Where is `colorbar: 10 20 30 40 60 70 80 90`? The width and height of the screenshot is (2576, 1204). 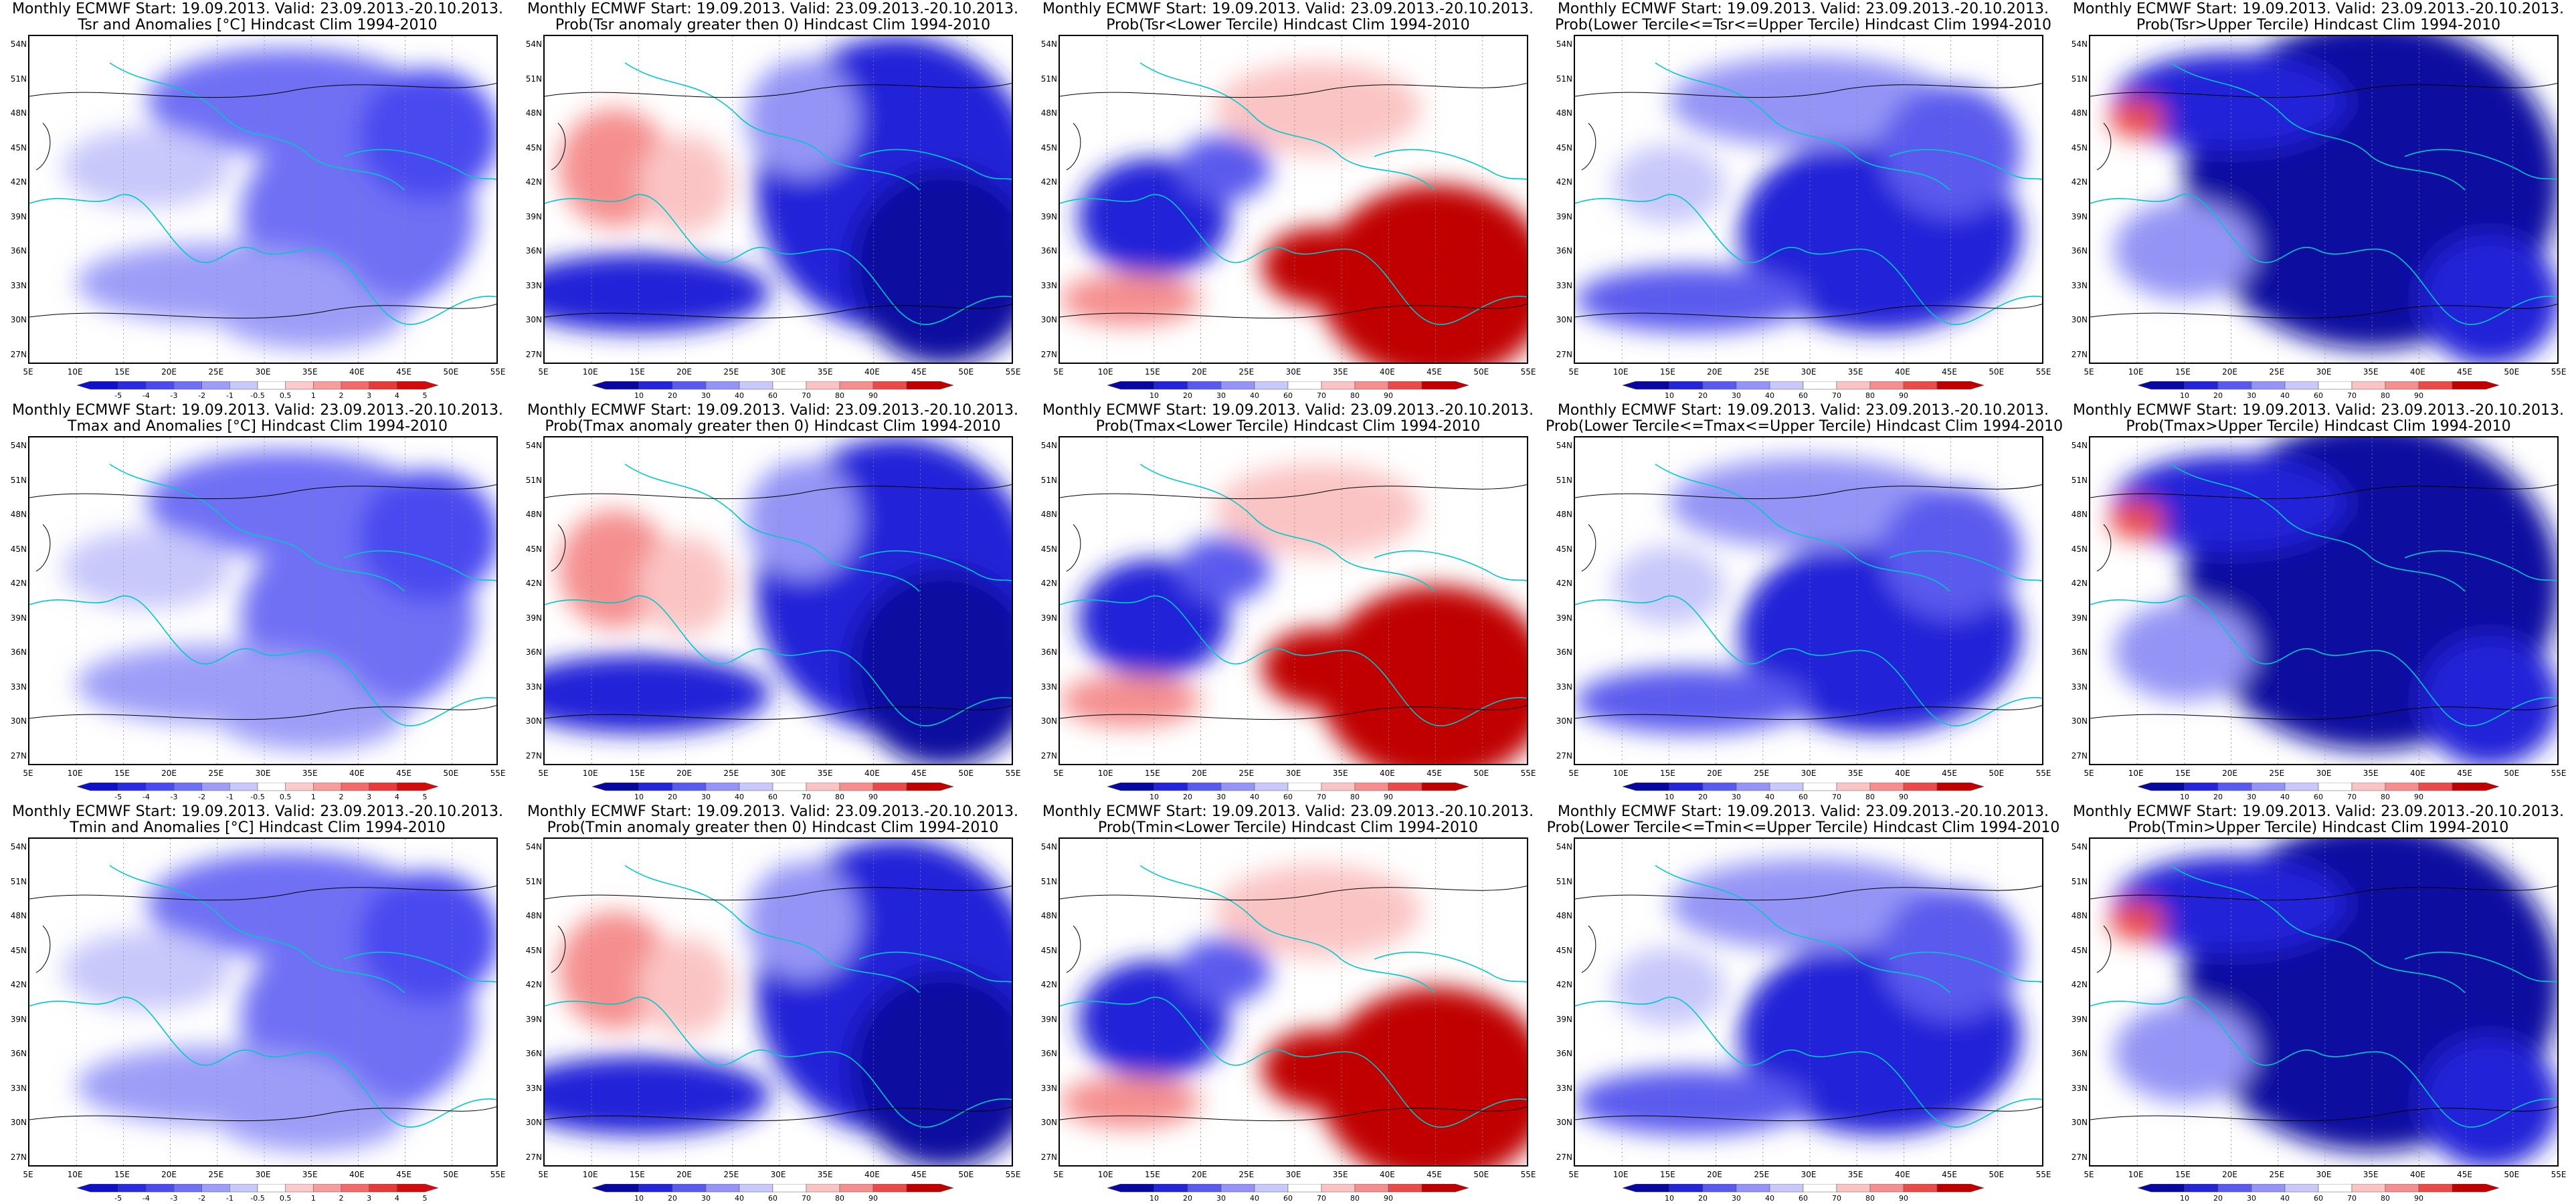
colorbar: 10 20 30 40 60 70 80 90 is located at coordinates (1803, 1192).